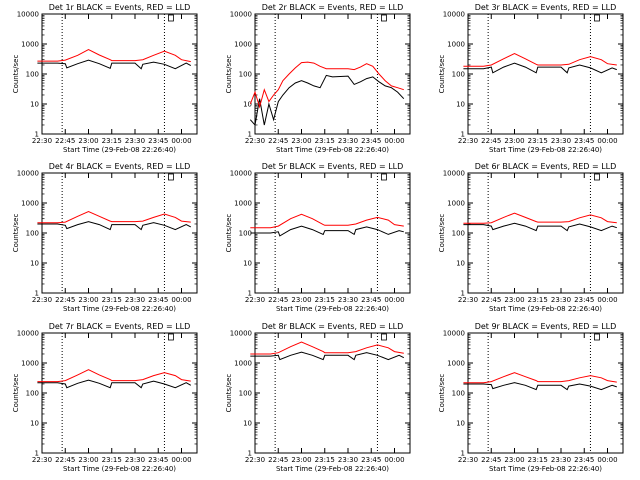 Image resolution: width=640 pixels, height=480 pixels. What do you see at coordinates (120, 166) in the screenshot?
I see `chart-title: Det 4r BLACK = Events, RED = LLD` at bounding box center [120, 166].